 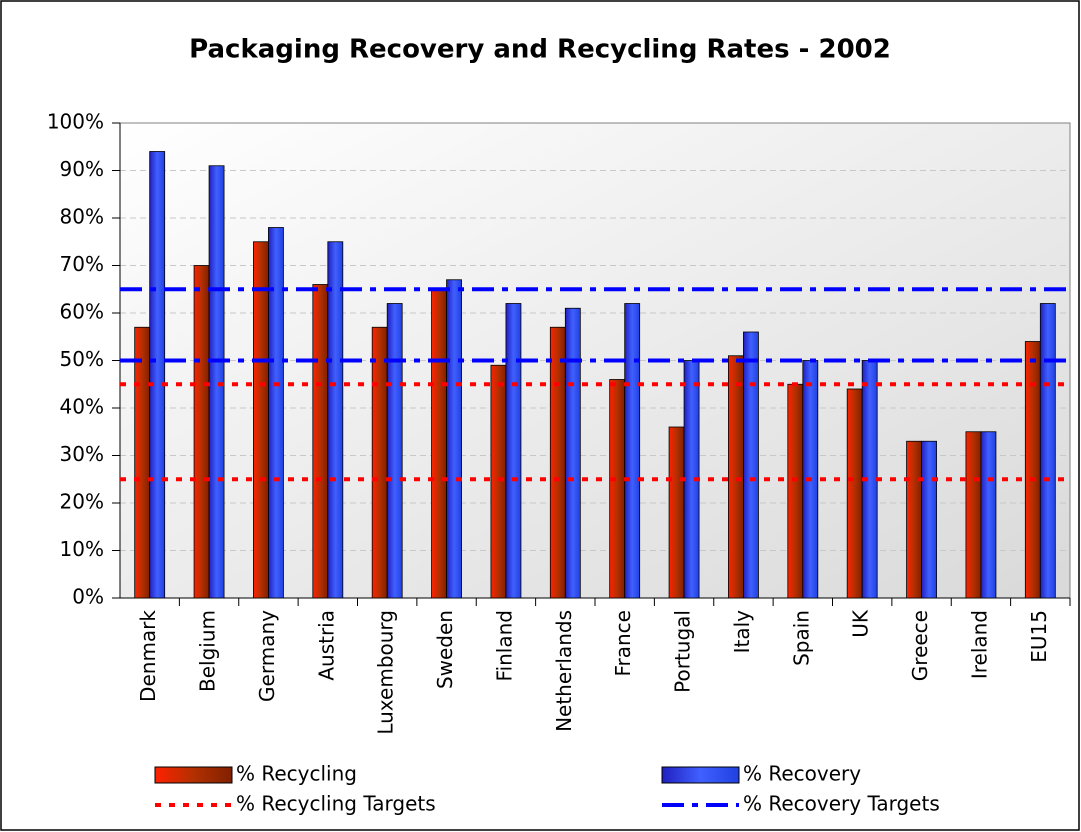 I want to click on x-tick-label: Austria, so click(x=326, y=645).